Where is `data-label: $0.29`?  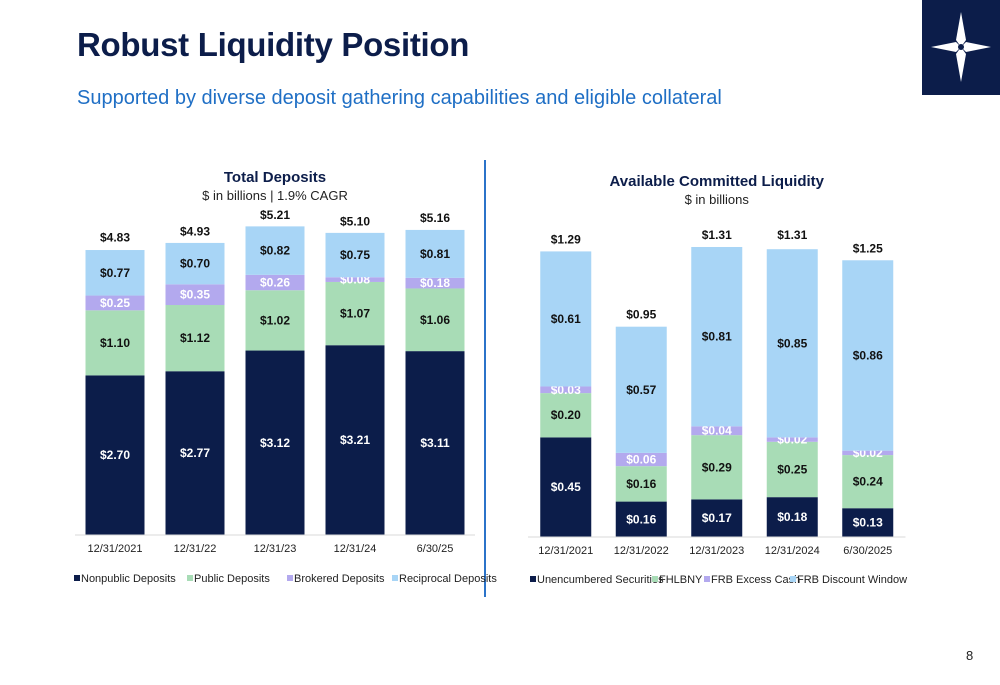
data-label: $0.29 is located at coordinates (717, 467).